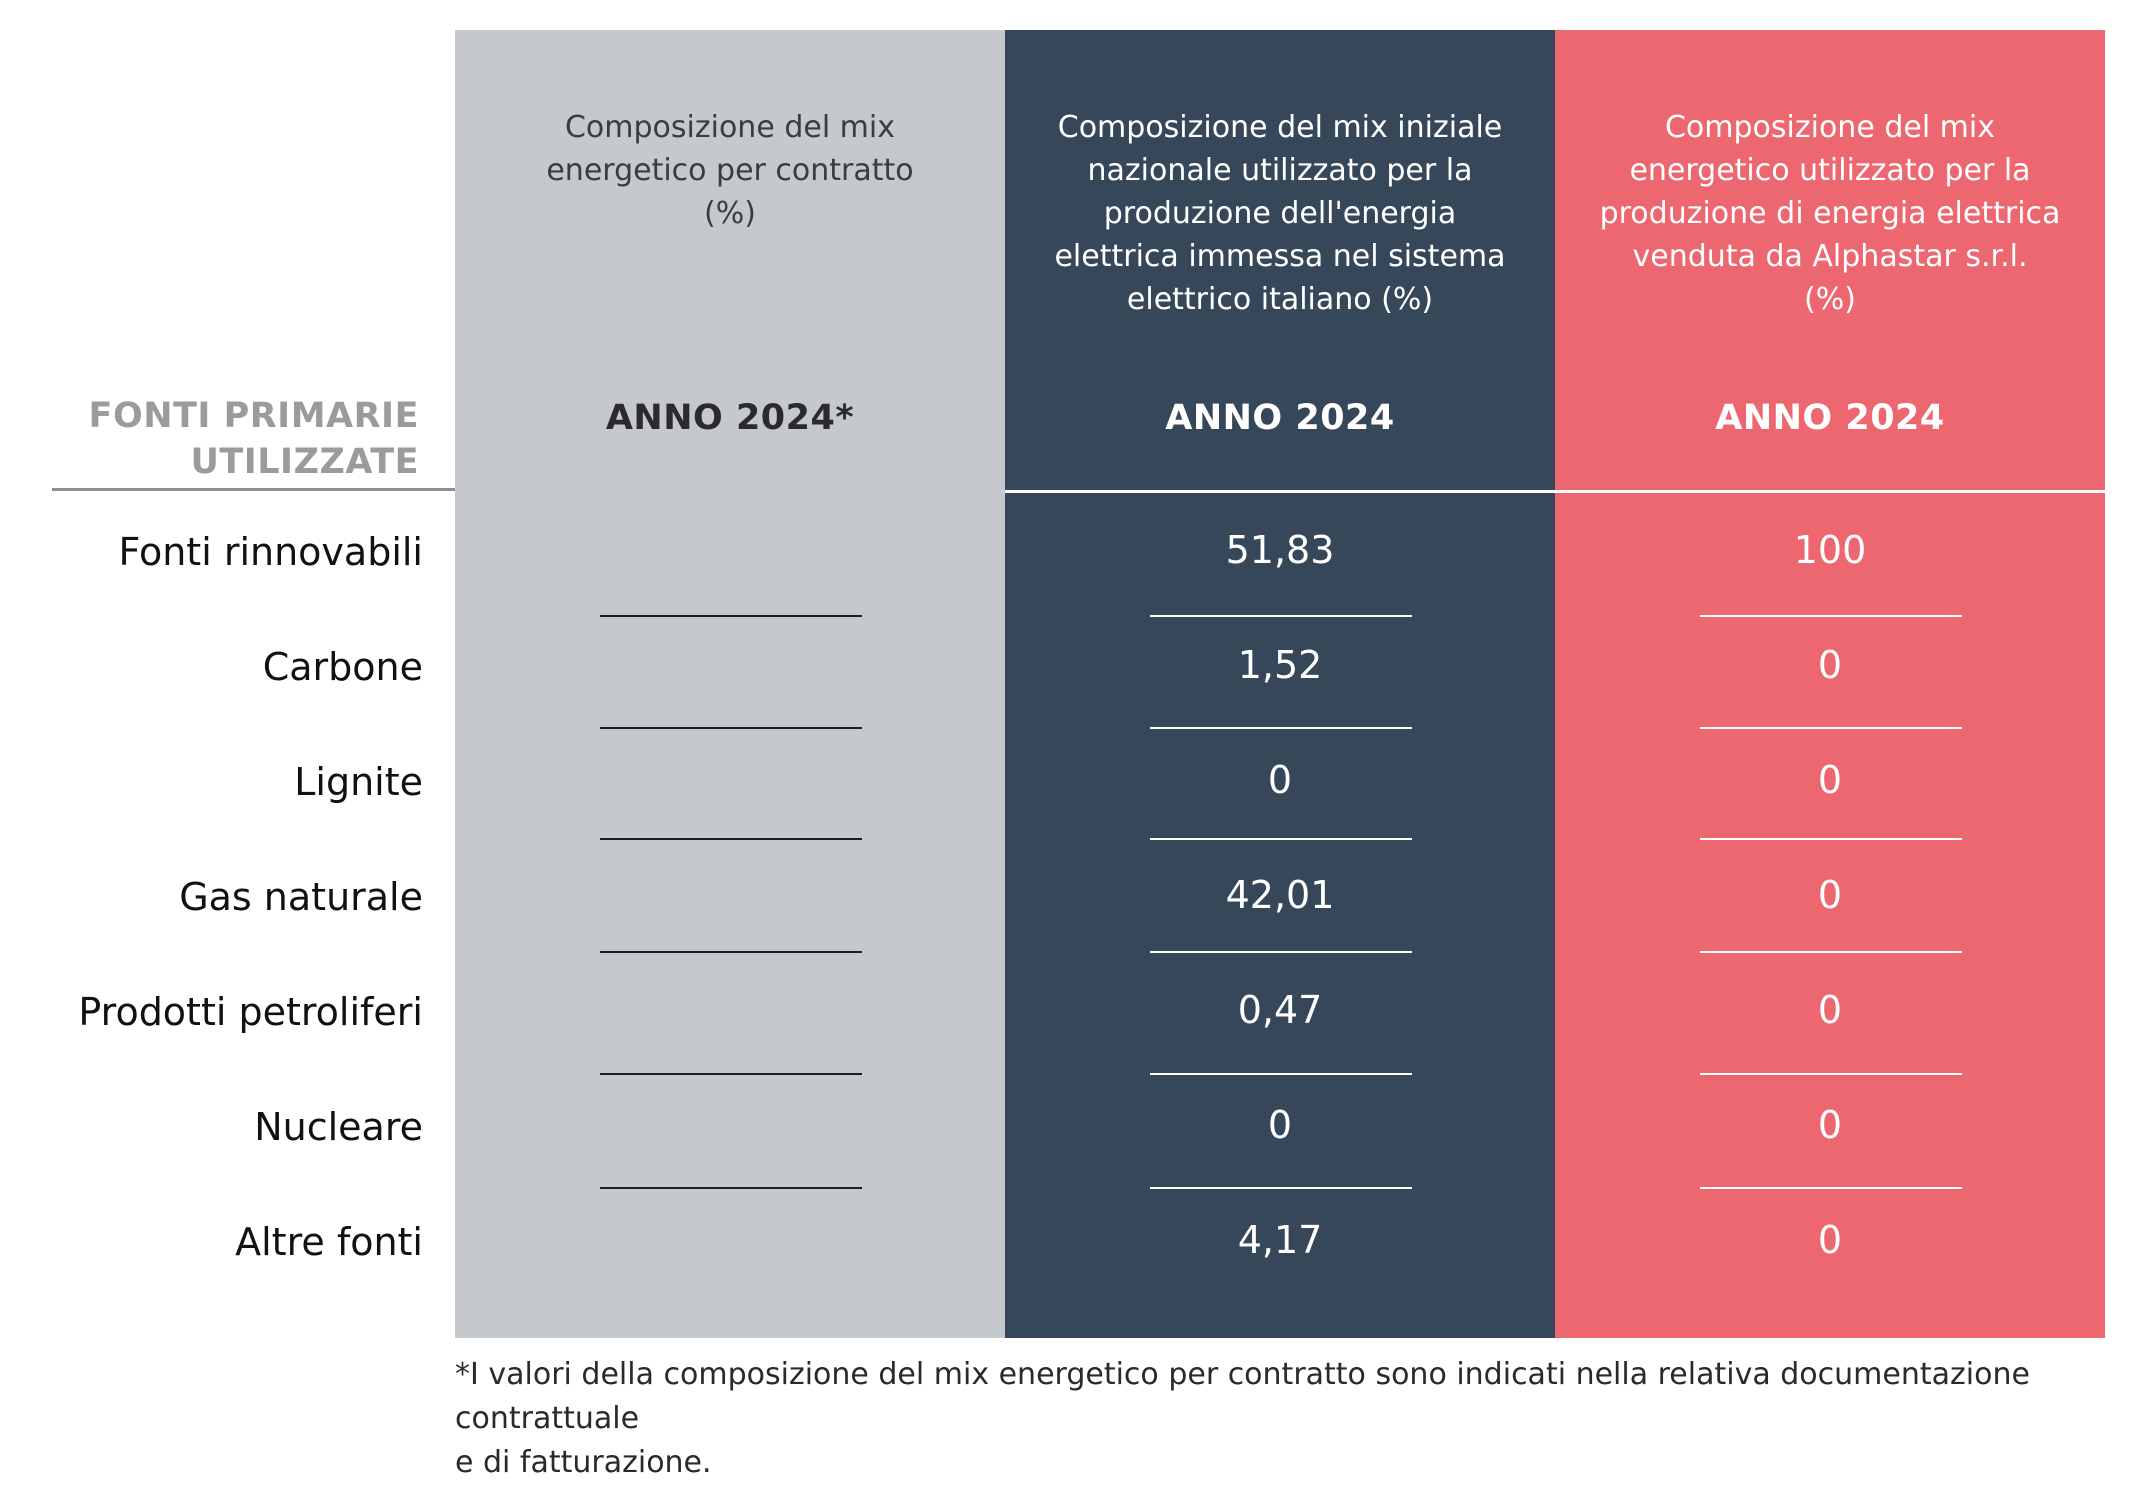  I want to click on column-title-line: energetico per contratto, so click(730, 170).